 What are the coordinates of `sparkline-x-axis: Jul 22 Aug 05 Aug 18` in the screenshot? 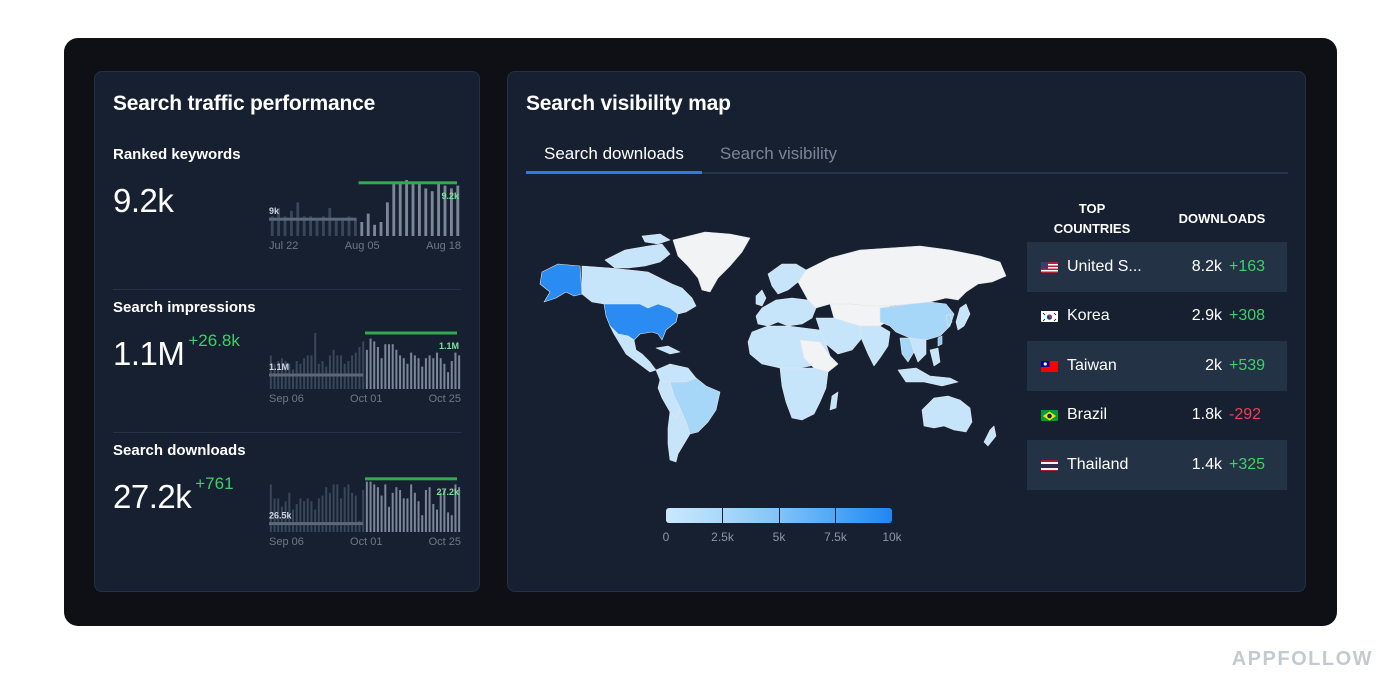 It's located at (365, 246).